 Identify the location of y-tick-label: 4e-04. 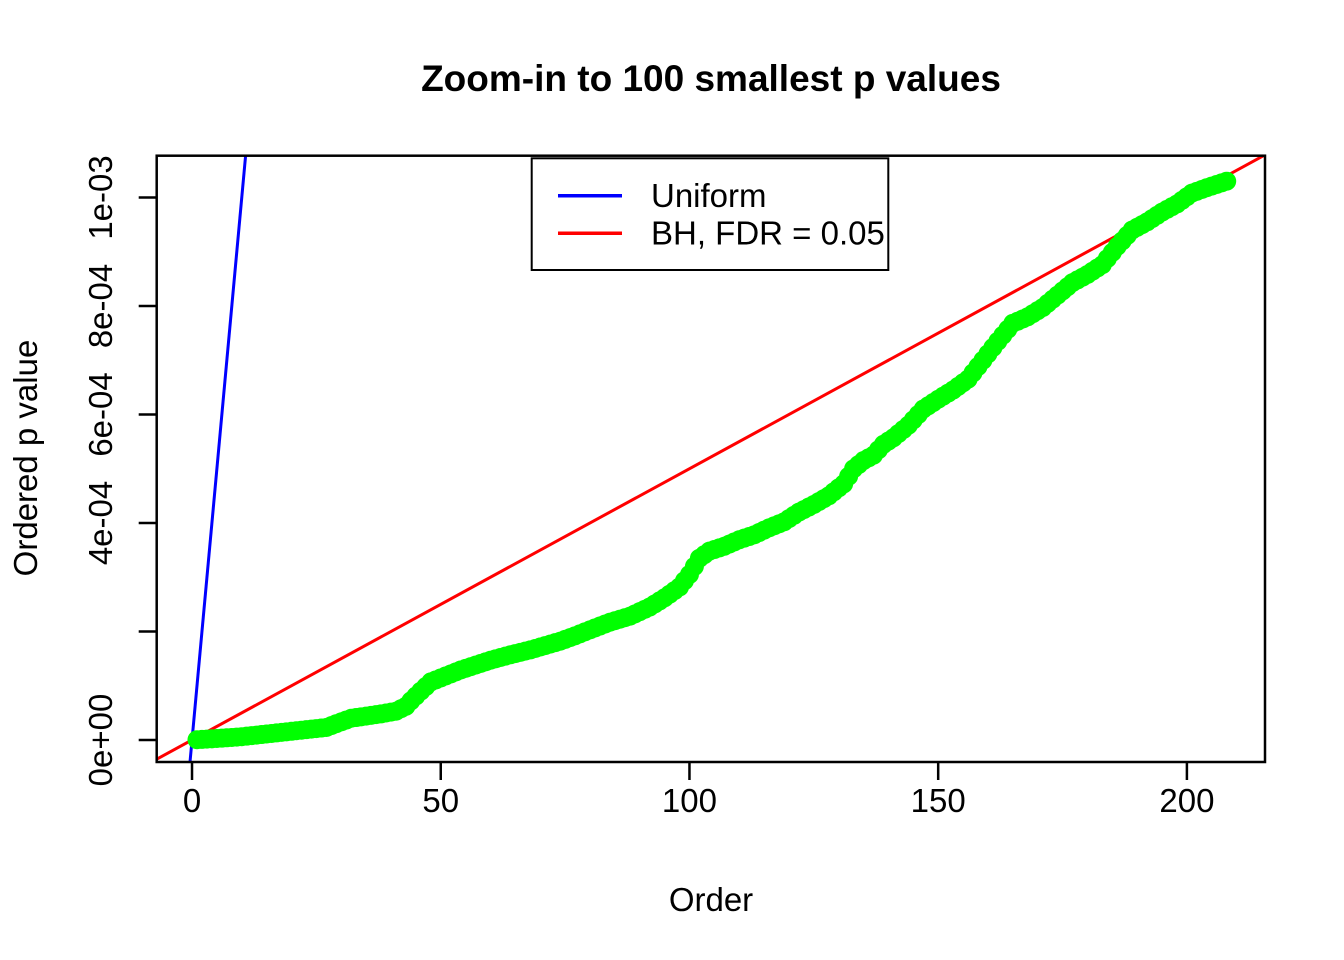
(100, 523).